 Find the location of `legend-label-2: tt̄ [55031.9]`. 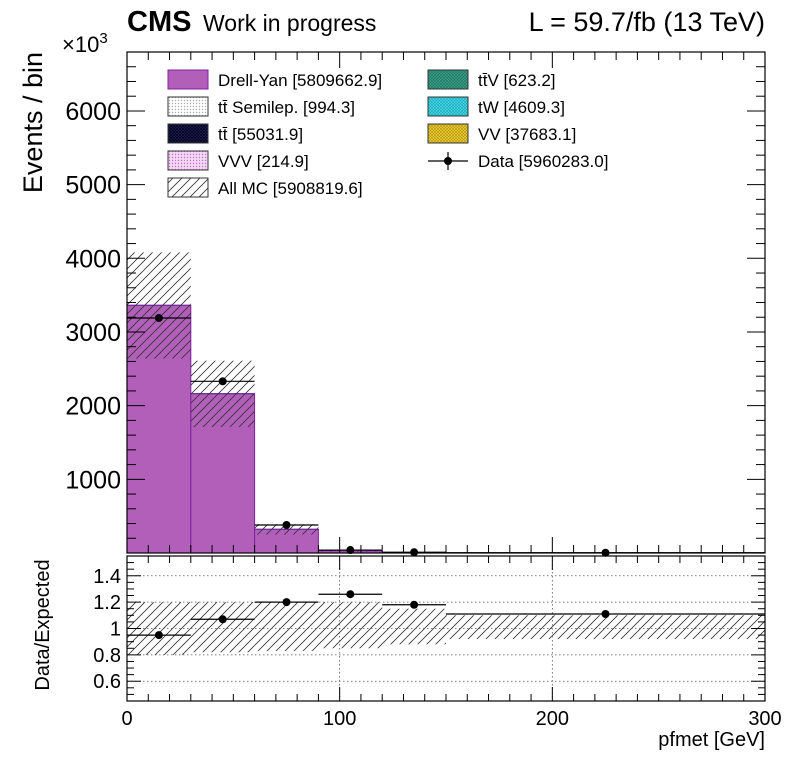

legend-label-2: tt̄ [55031.9] is located at coordinates (260, 134).